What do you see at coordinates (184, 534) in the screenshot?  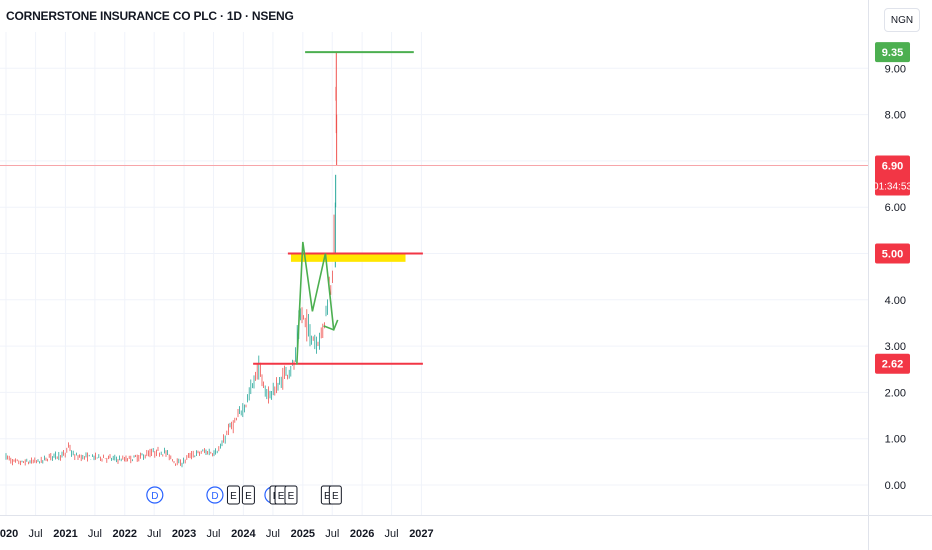 I see `x-tick-label: 2023` at bounding box center [184, 534].